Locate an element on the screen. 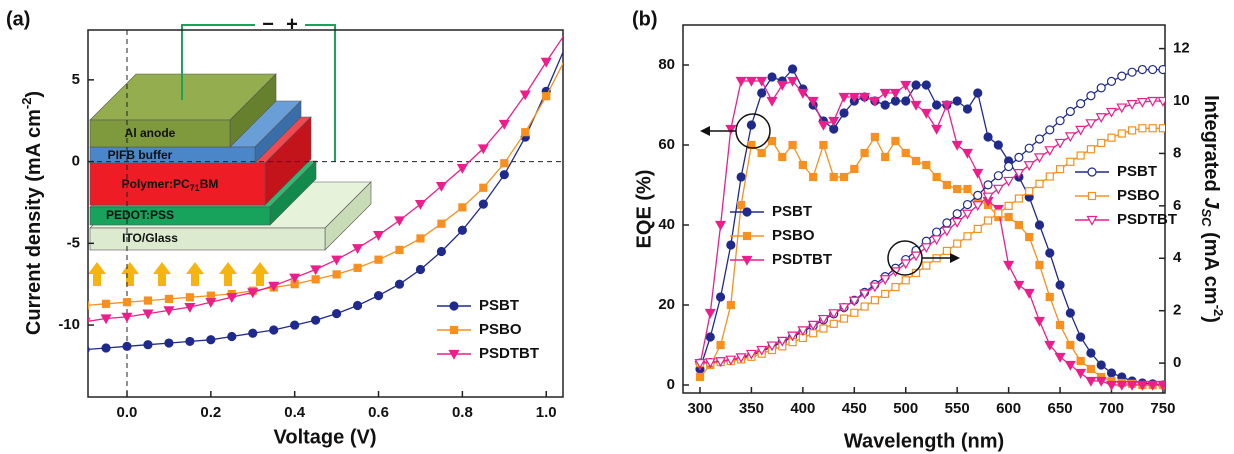 This screenshot has width=1234, height=454. x-tick-label: 0.8 is located at coordinates (462, 412).